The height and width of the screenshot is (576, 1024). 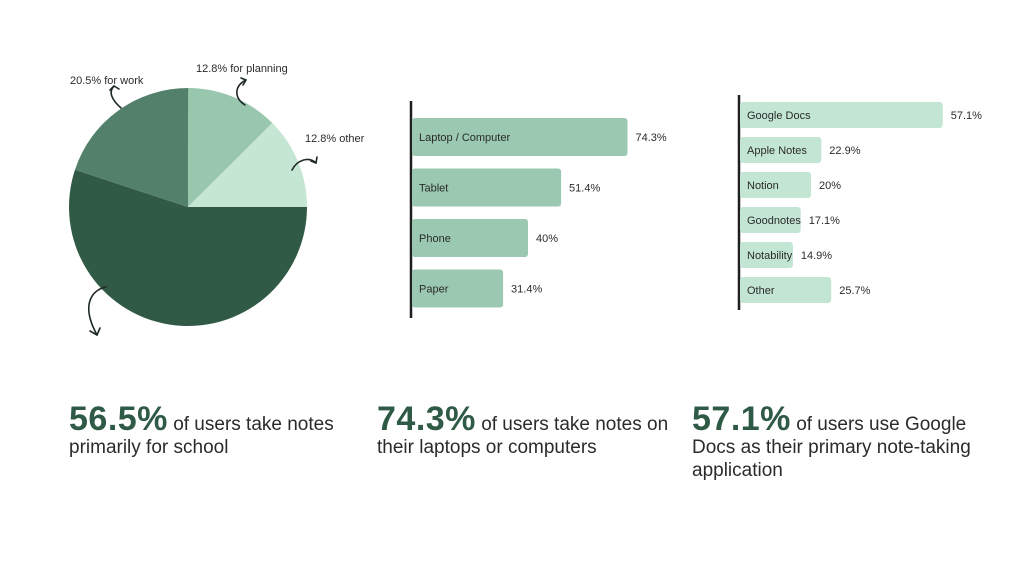 I want to click on pie-slice-label-4: 12.8% other, so click(x=335, y=139).